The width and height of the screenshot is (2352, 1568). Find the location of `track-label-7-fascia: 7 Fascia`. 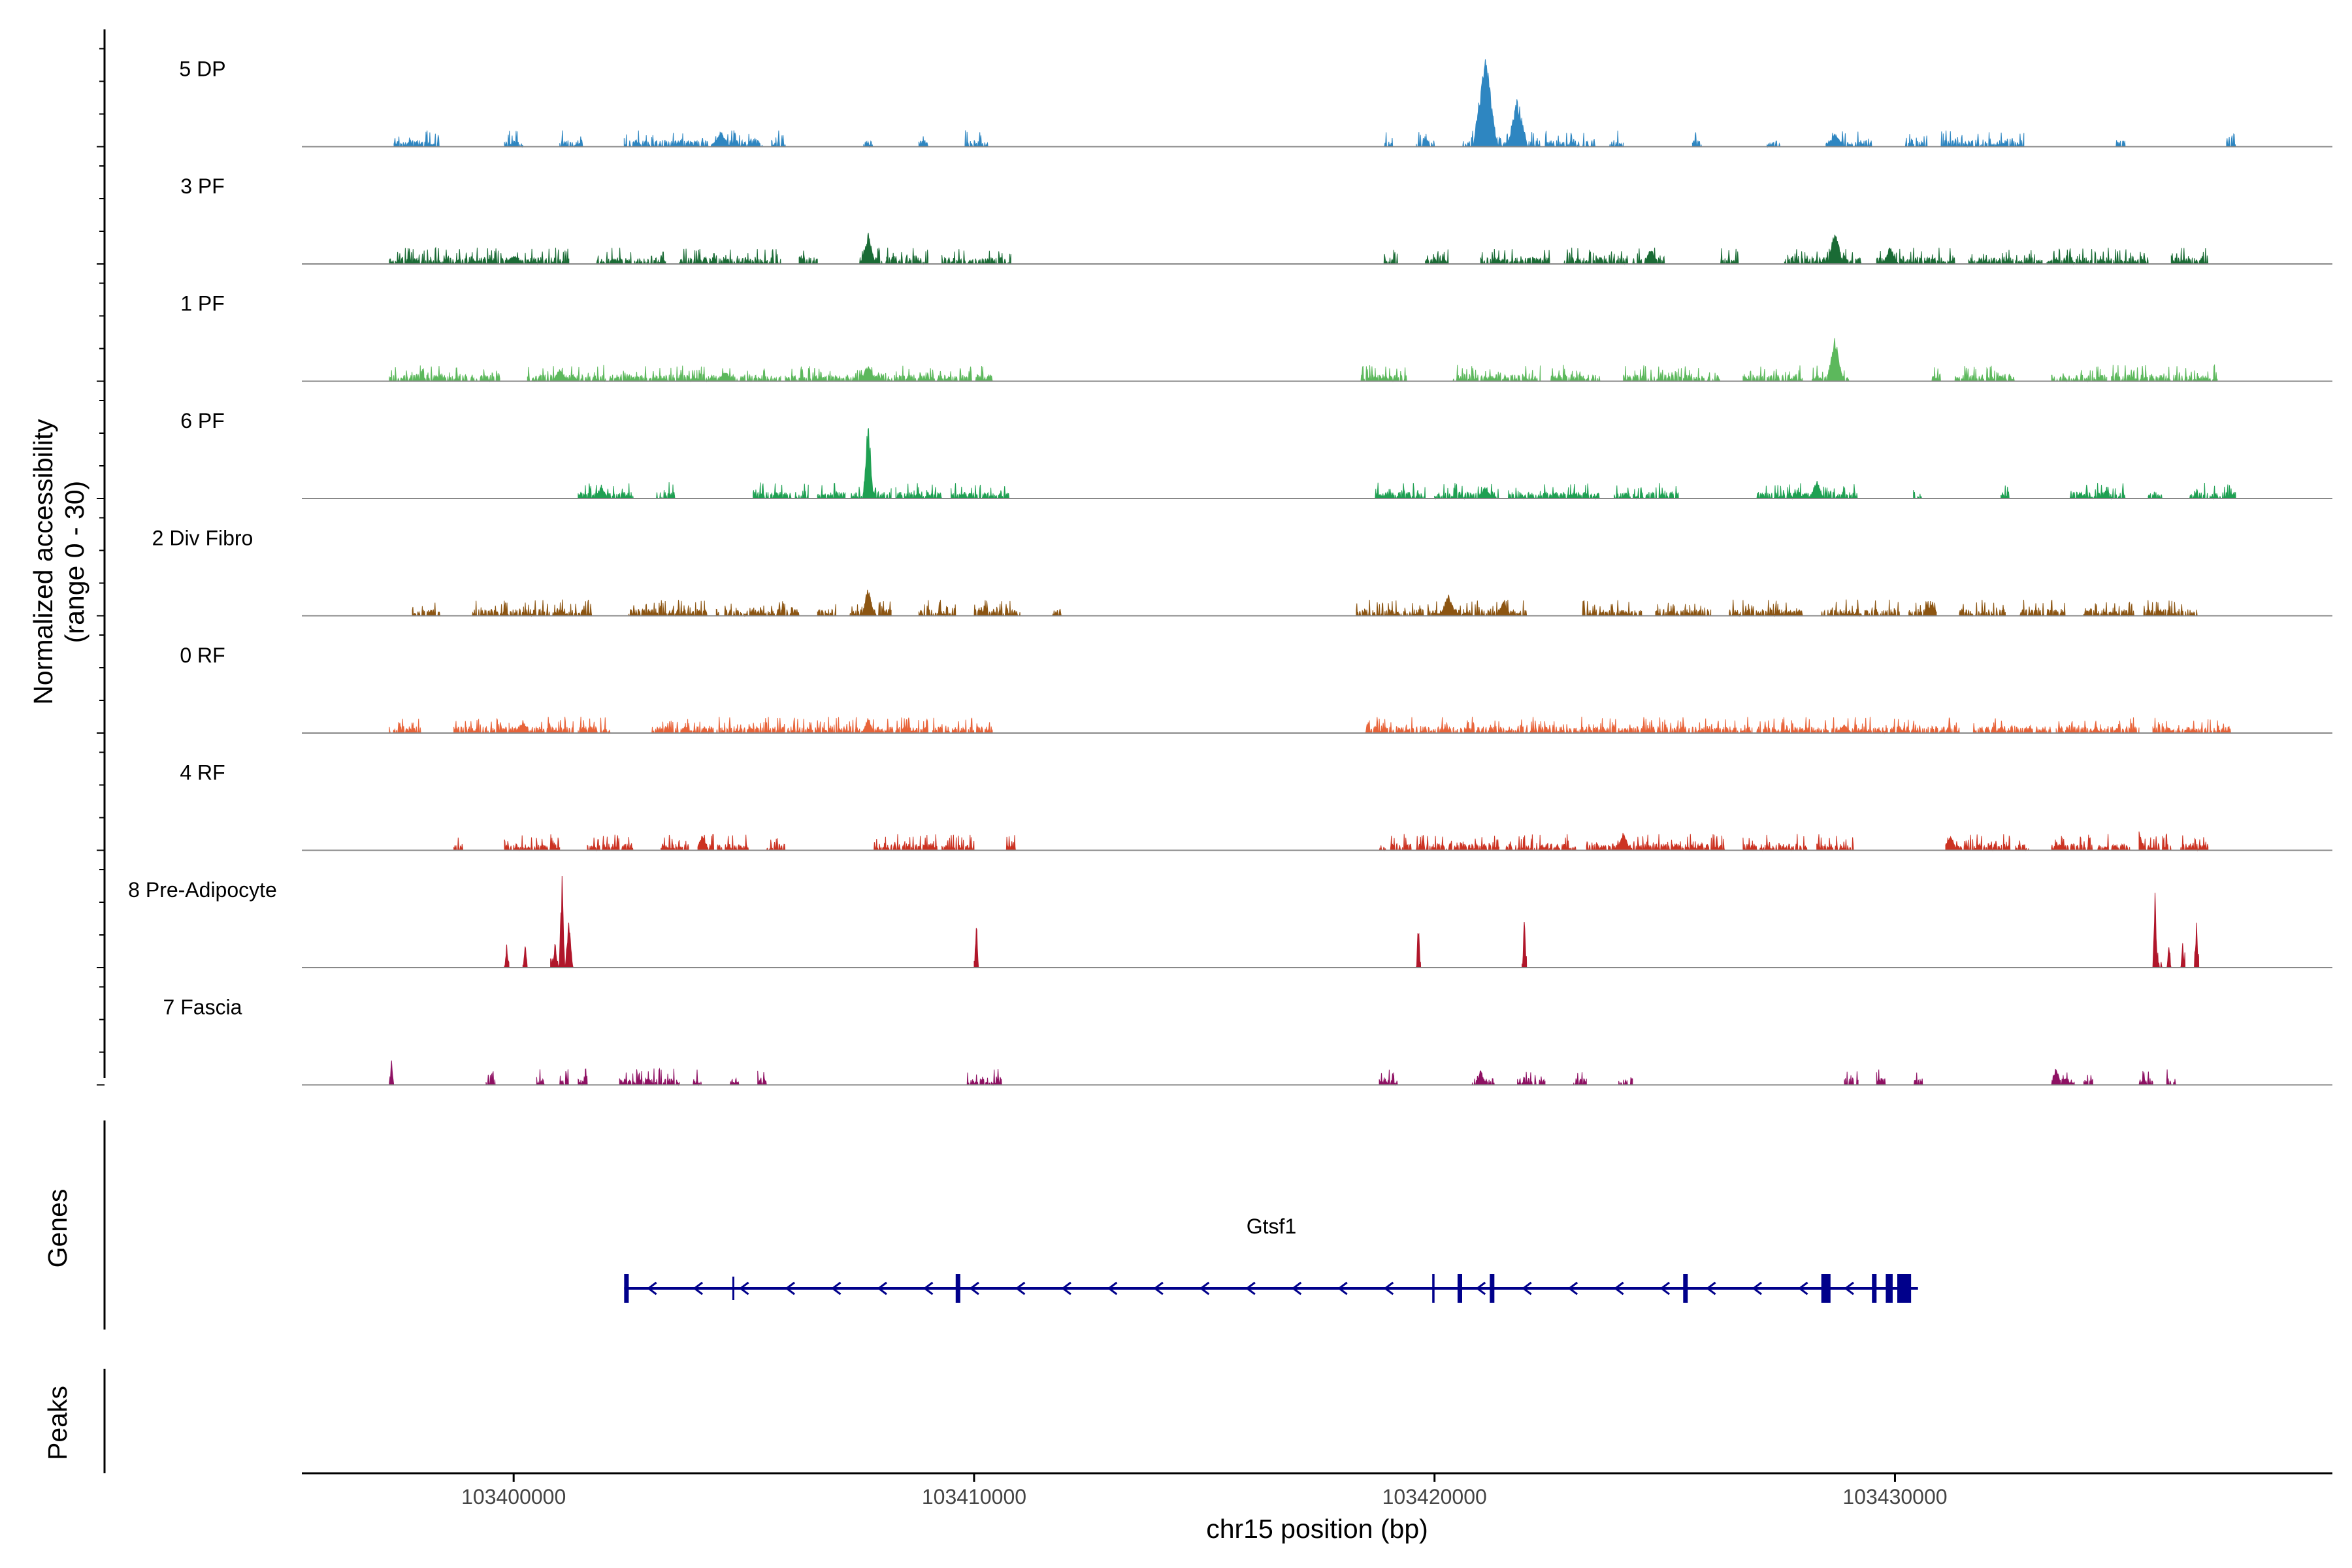

track-label-7-fascia: 7 Fascia is located at coordinates (202, 1007).